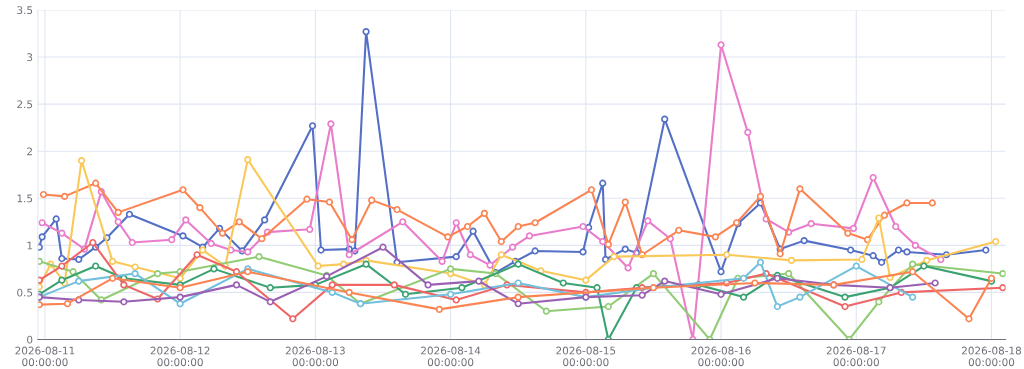 This screenshot has height=369, width=1024. Describe the element at coordinates (30, 339) in the screenshot. I see `y-tick-label: 0` at that location.